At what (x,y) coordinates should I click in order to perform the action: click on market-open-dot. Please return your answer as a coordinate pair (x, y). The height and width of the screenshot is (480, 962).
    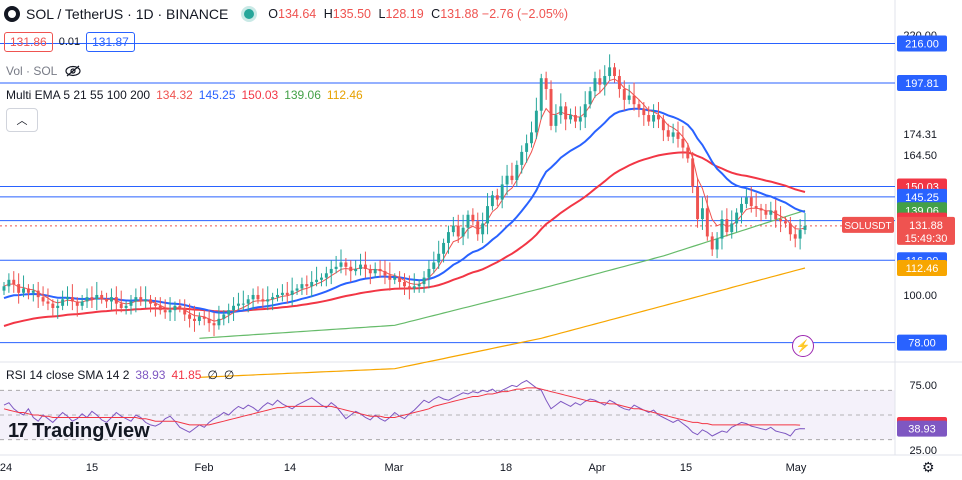
    Looking at the image, I should click on (249, 14).